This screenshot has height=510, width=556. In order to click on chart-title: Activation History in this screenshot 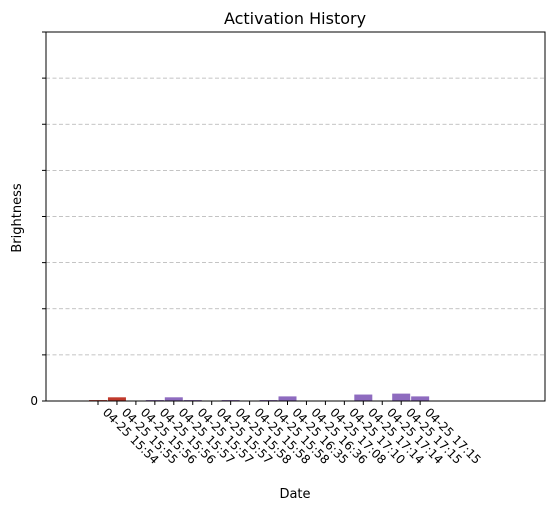, I will do `click(295, 18)`.